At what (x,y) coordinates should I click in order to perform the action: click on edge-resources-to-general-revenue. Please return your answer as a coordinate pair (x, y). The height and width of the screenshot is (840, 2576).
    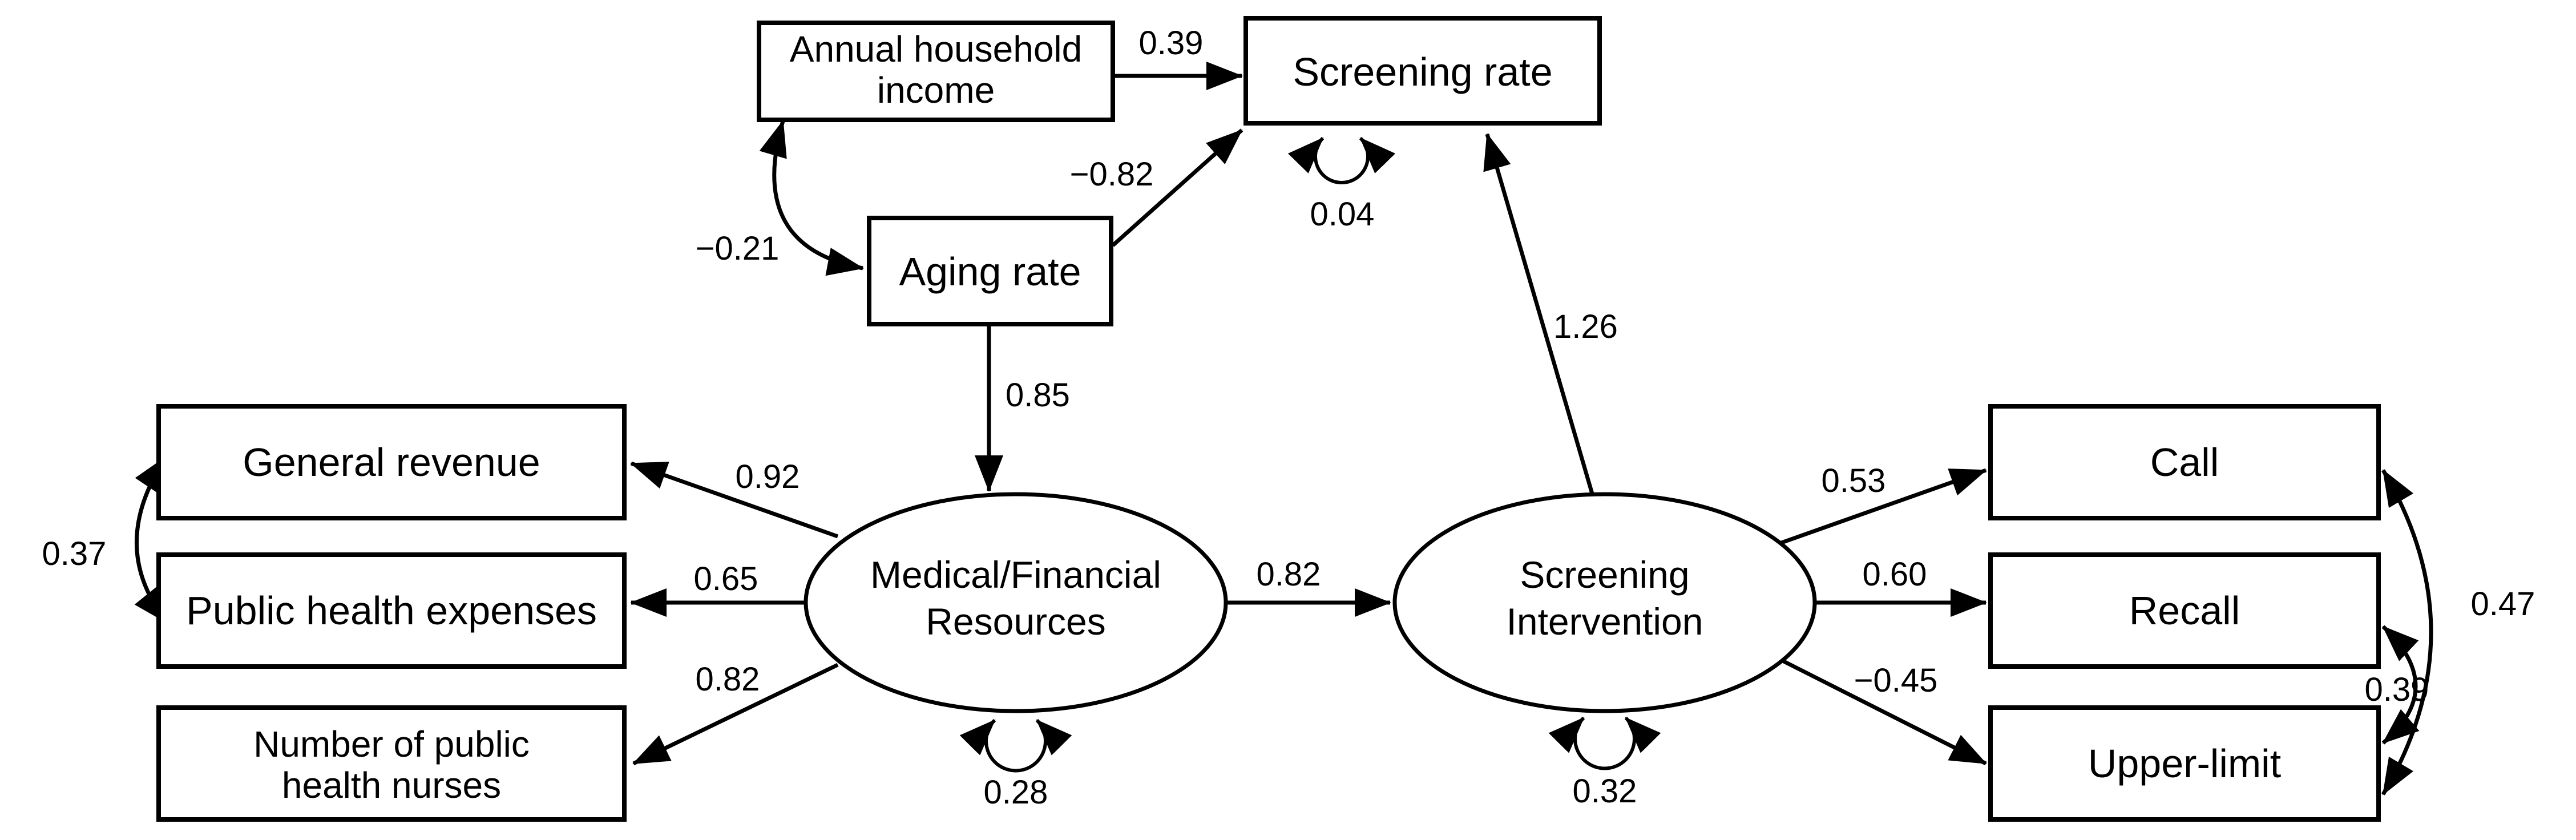
    Looking at the image, I should click on (734, 500).